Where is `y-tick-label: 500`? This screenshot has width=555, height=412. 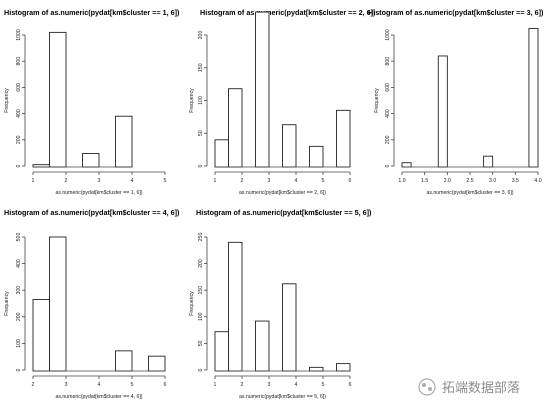 y-tick-label: 500 is located at coordinates (19, 237).